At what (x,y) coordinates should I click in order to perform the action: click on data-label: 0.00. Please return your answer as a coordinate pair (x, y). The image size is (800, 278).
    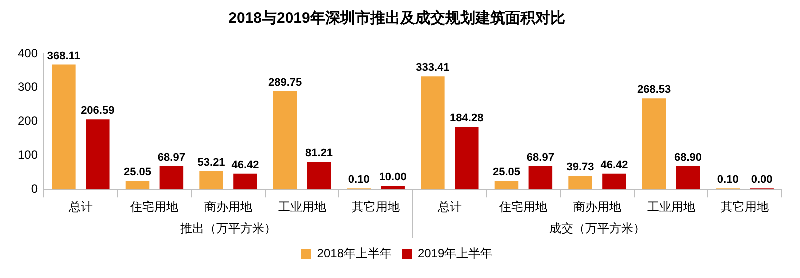
    Looking at the image, I should click on (762, 180).